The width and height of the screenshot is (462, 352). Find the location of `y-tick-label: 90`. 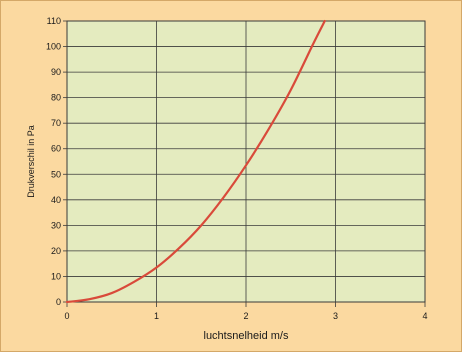

y-tick-label: 90 is located at coordinates (56, 72).